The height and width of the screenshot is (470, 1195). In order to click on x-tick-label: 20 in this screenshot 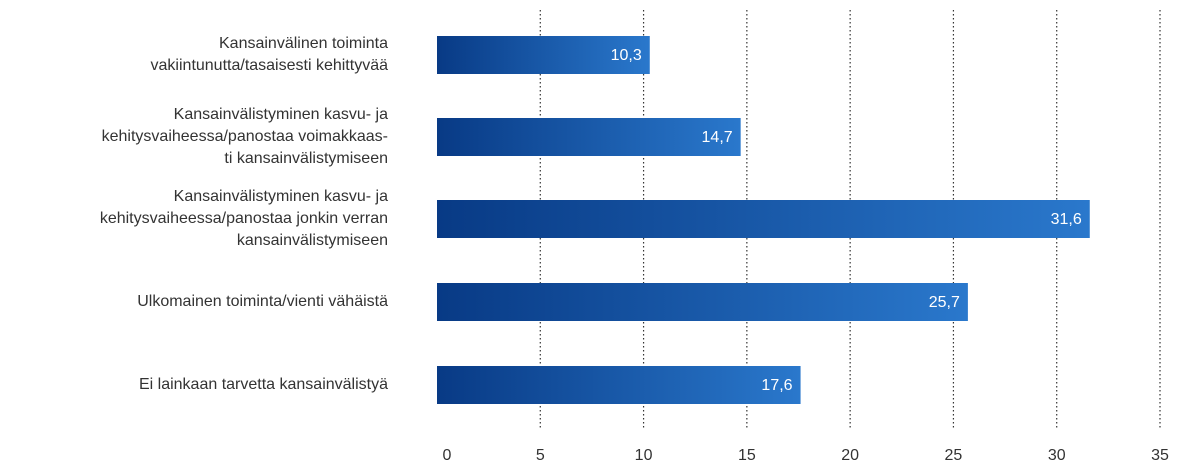, I will do `click(850, 455)`.